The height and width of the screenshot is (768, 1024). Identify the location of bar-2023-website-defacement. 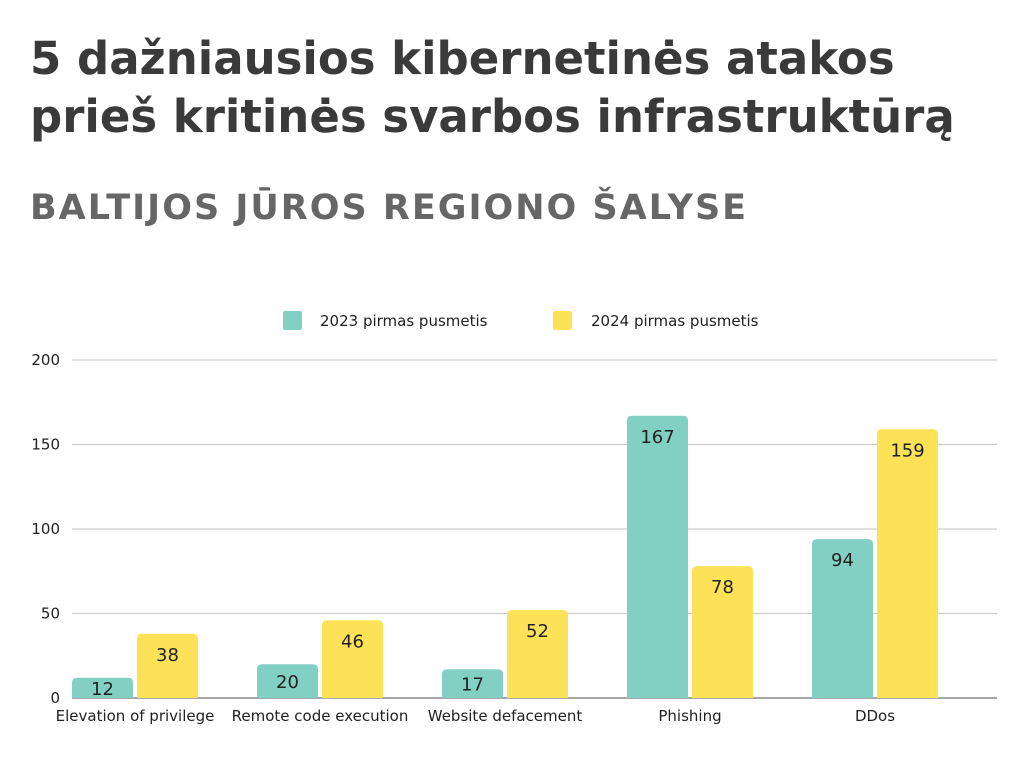
(472, 683).